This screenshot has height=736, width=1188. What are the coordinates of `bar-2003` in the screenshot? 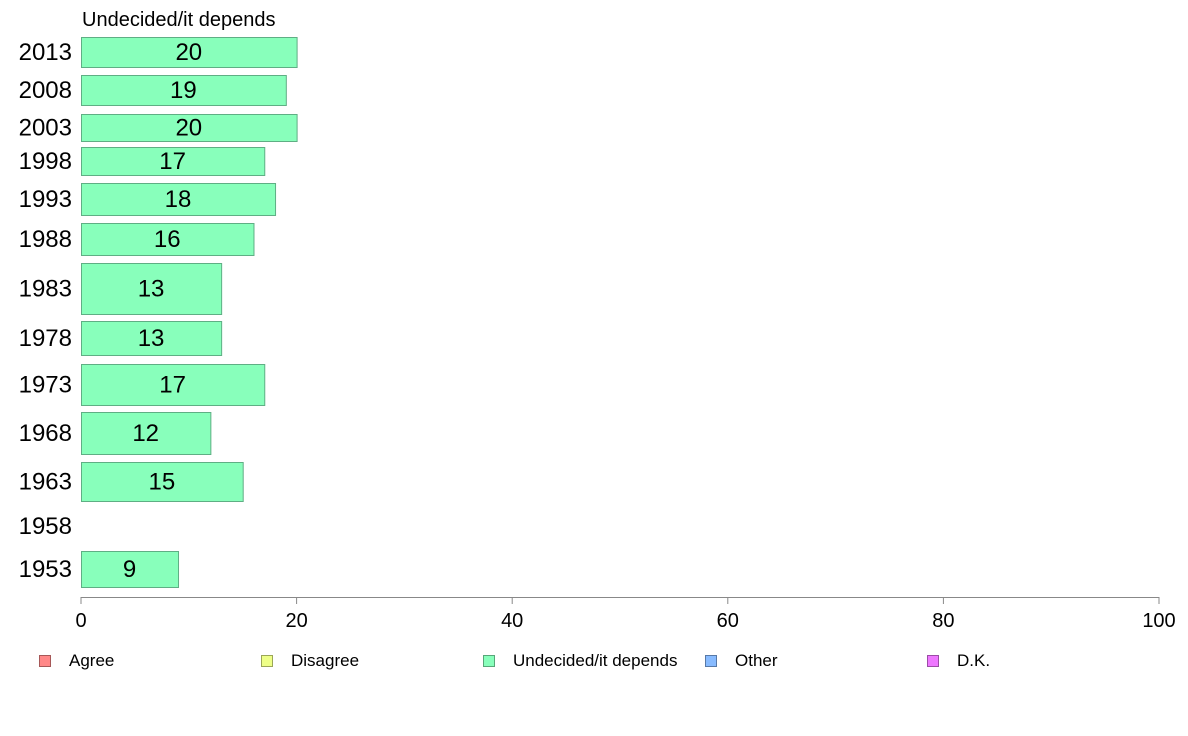 It's located at (189, 128).